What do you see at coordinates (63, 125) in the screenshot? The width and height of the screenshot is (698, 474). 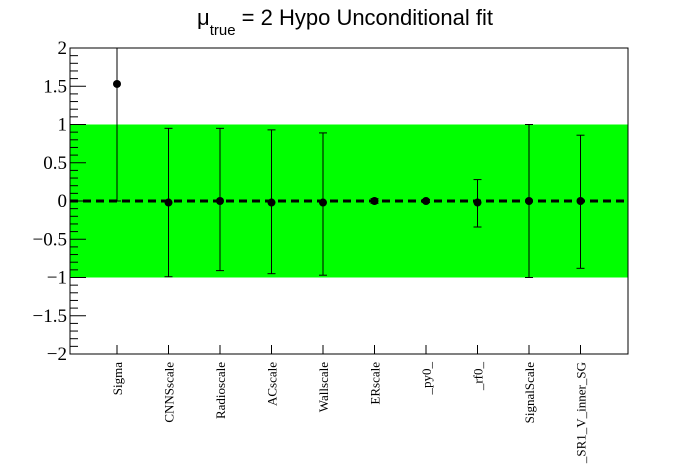 I see `y-tick-label: 1` at bounding box center [63, 125].